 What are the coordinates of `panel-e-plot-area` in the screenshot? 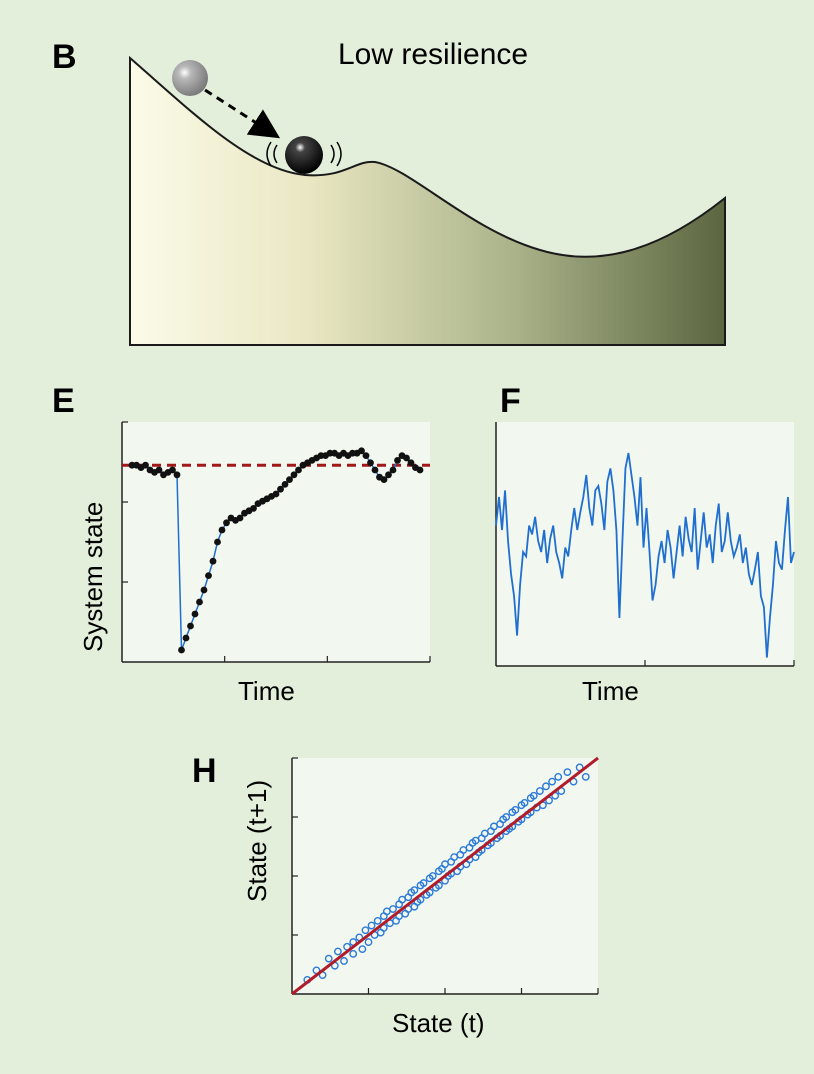 It's located at (276, 542).